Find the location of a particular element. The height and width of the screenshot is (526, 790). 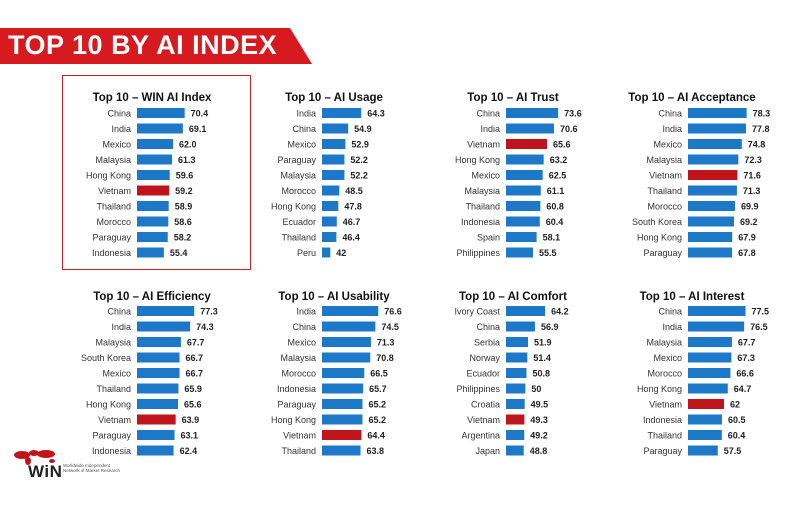

value-label: 69.9 is located at coordinates (750, 207).